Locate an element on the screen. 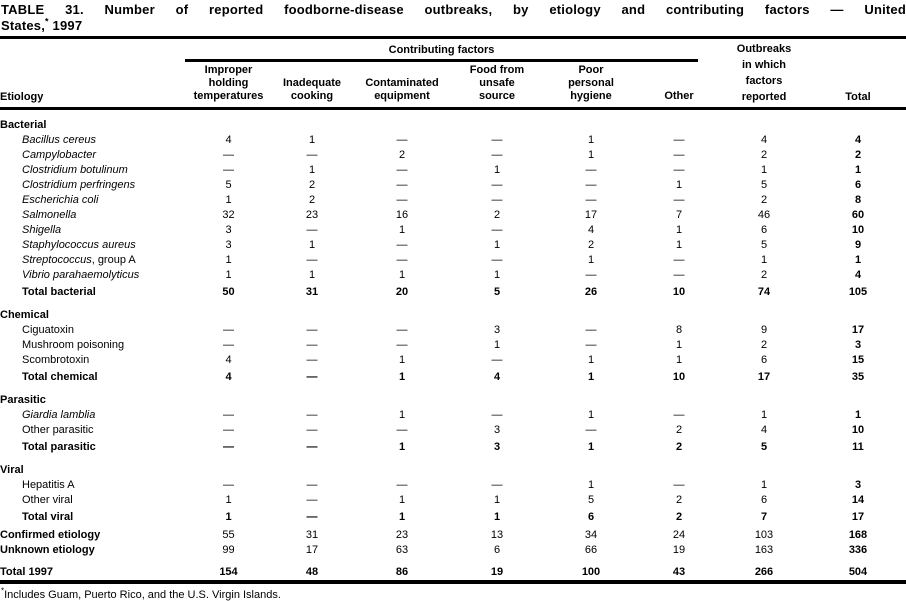  cell-outbreaks_factors_reported: 7 is located at coordinates (764, 516).